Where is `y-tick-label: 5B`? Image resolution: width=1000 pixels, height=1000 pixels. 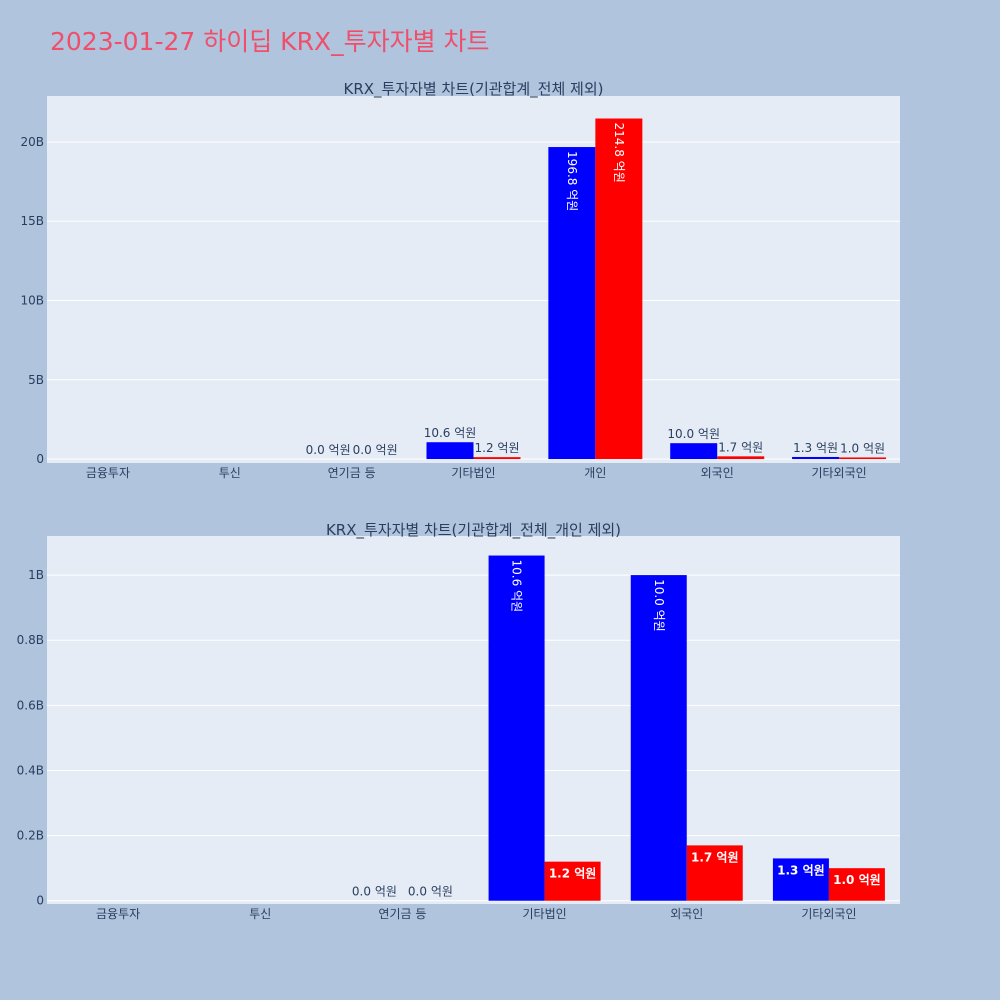
y-tick-label: 5B is located at coordinates (36, 380).